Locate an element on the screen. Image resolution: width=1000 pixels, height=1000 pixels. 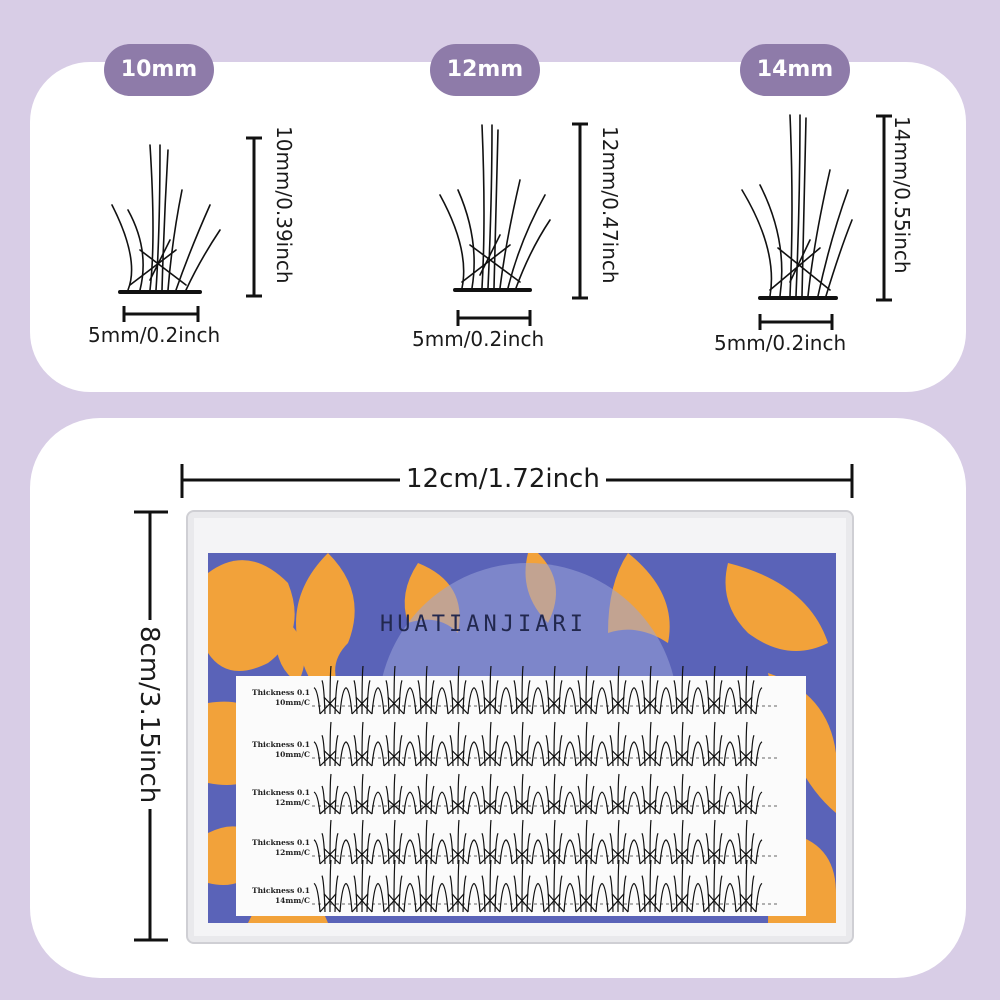
lash-cluster-10mm is located at coordinates (166, 219).